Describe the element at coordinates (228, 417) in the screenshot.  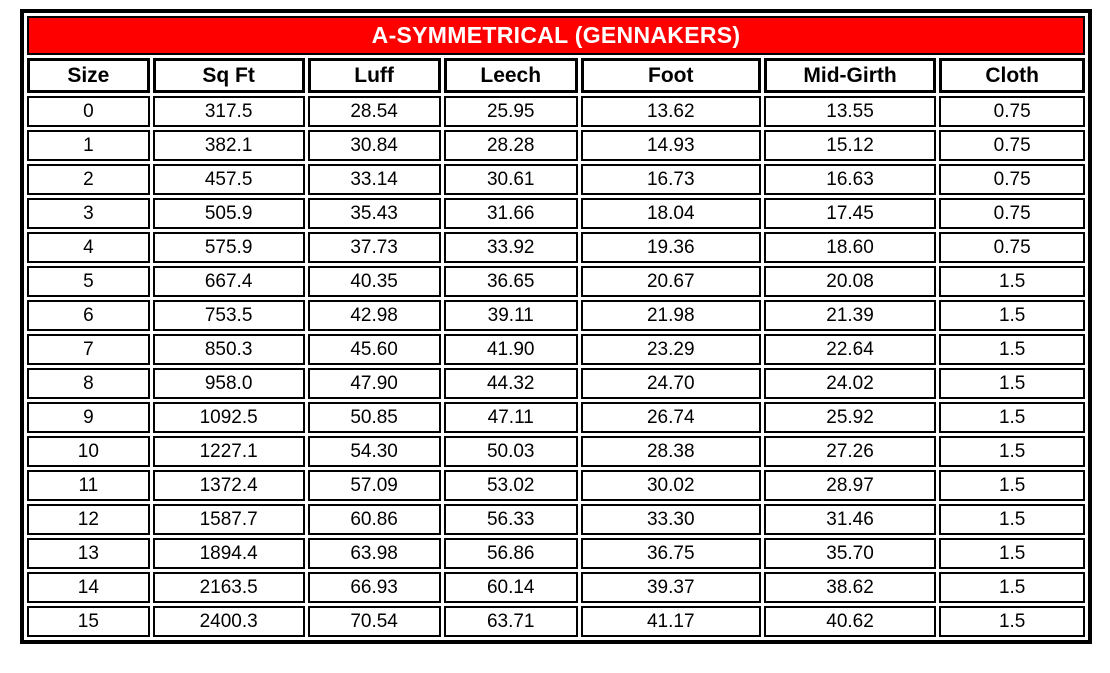
I see `value-cell: 1092.5` at that location.